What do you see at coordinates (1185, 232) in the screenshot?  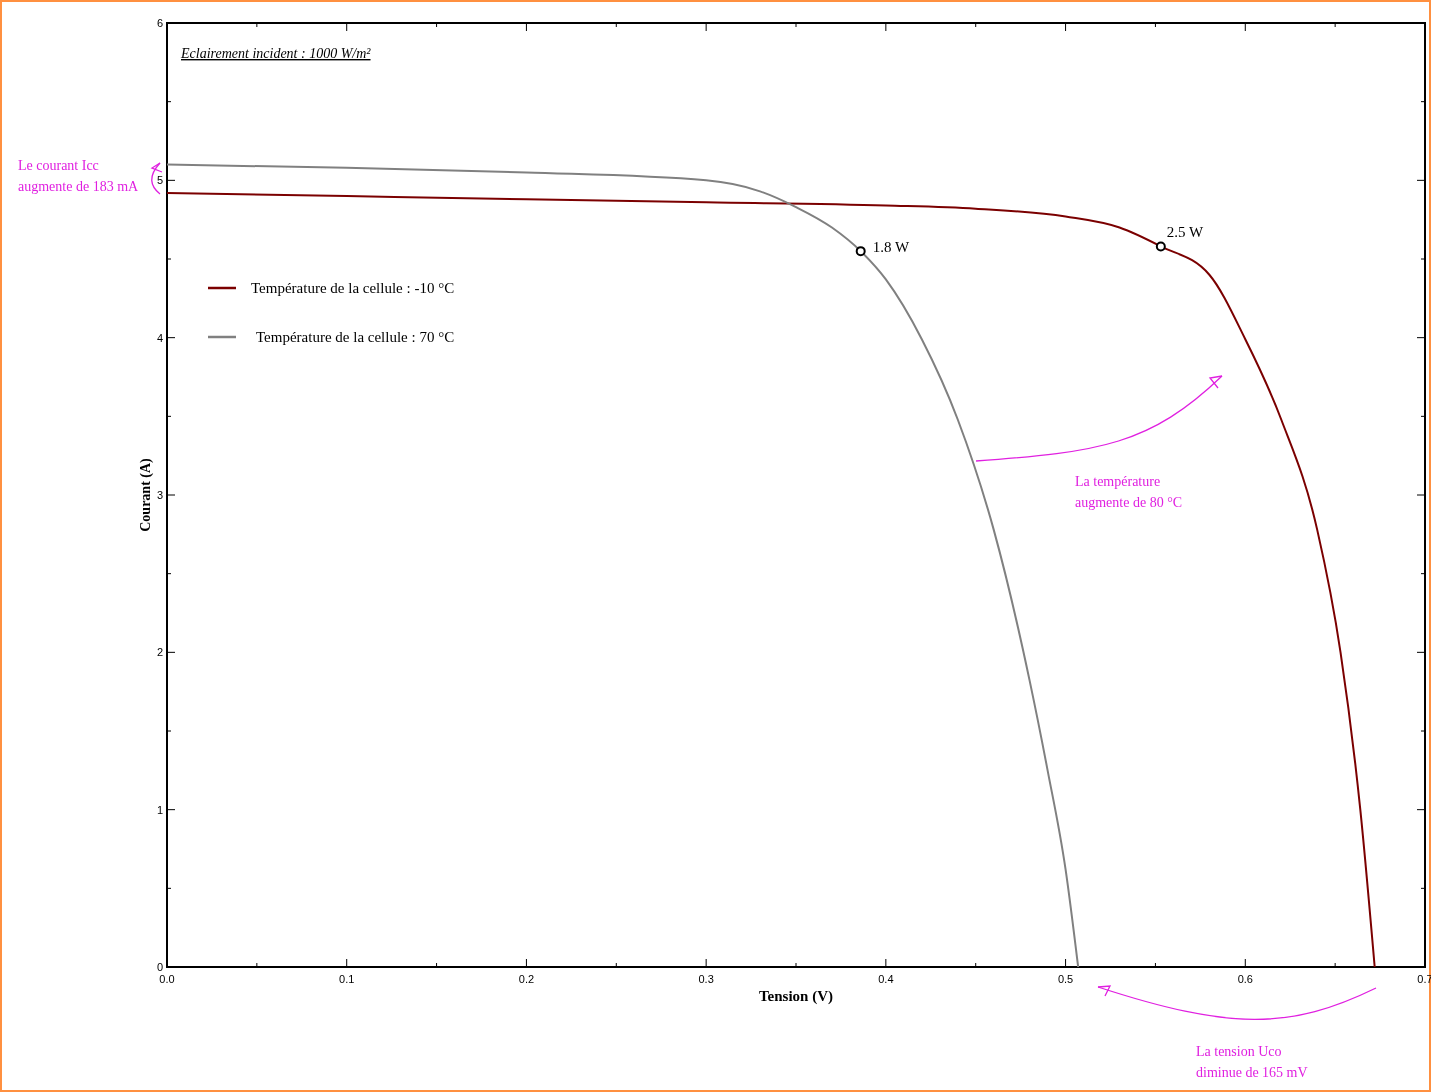 I see `annotation: 2.5 W` at bounding box center [1185, 232].